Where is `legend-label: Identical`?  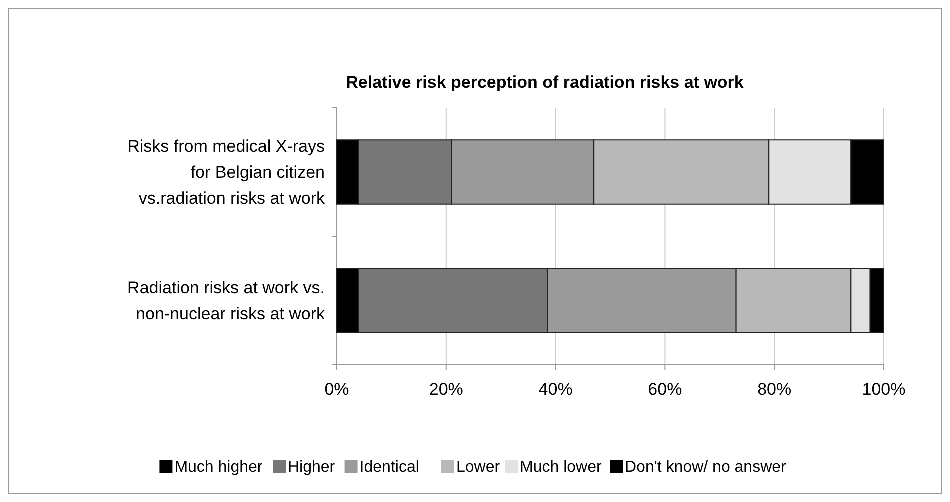 legend-label: Identical is located at coordinates (390, 467).